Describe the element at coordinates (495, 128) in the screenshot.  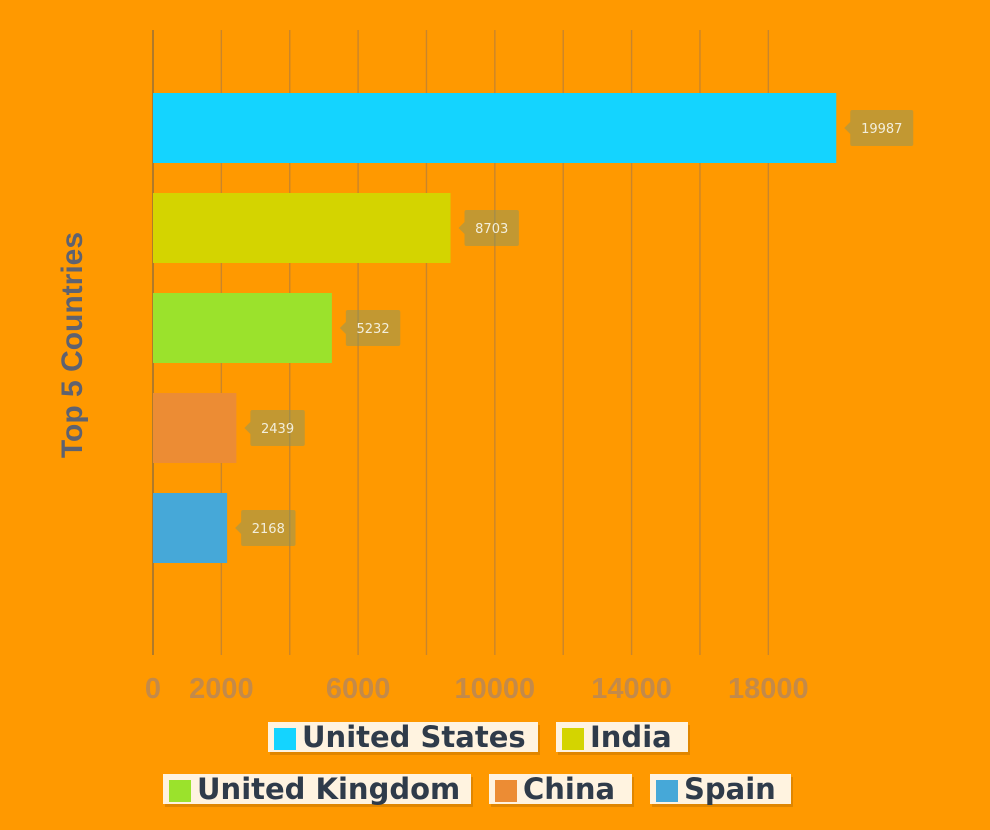
I see `bar-united-states` at that location.